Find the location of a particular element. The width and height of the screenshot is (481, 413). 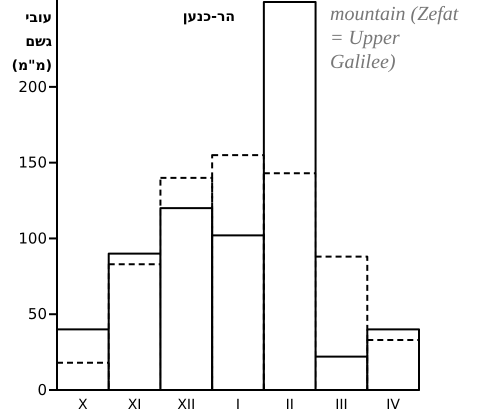

y-tick-label: 200 is located at coordinates (32, 87).